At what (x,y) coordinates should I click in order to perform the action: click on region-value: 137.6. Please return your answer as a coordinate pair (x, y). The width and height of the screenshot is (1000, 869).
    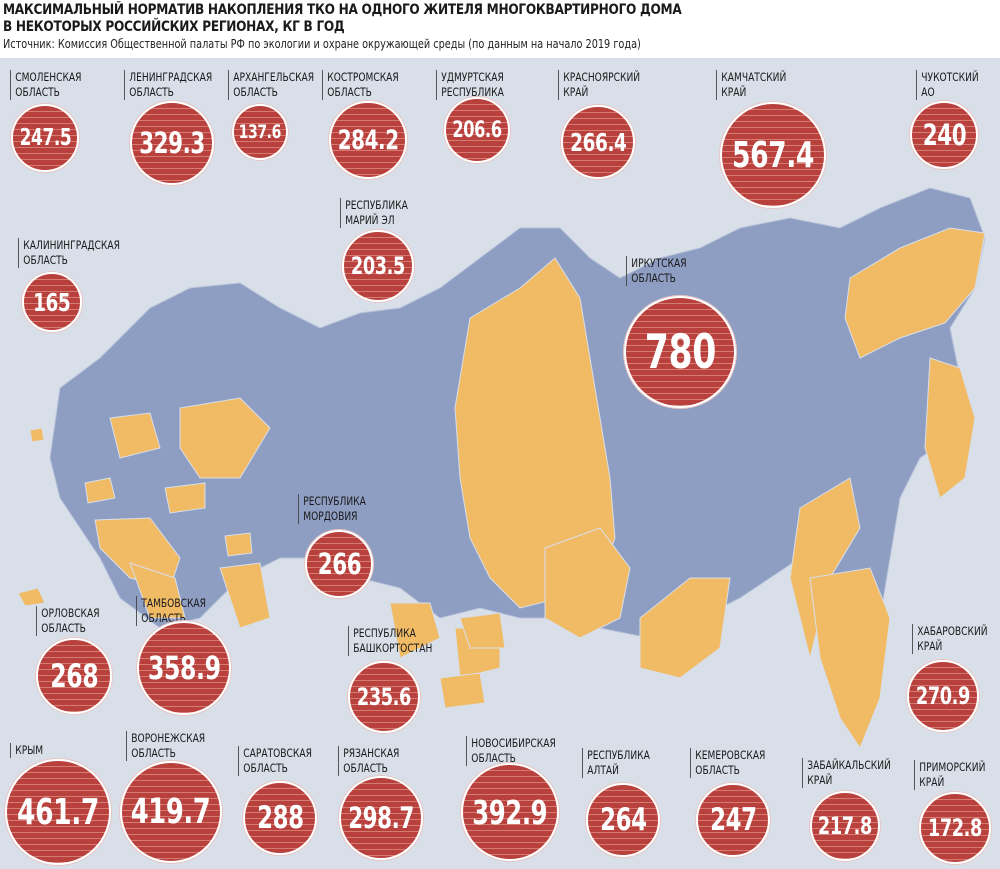
    Looking at the image, I should click on (260, 132).